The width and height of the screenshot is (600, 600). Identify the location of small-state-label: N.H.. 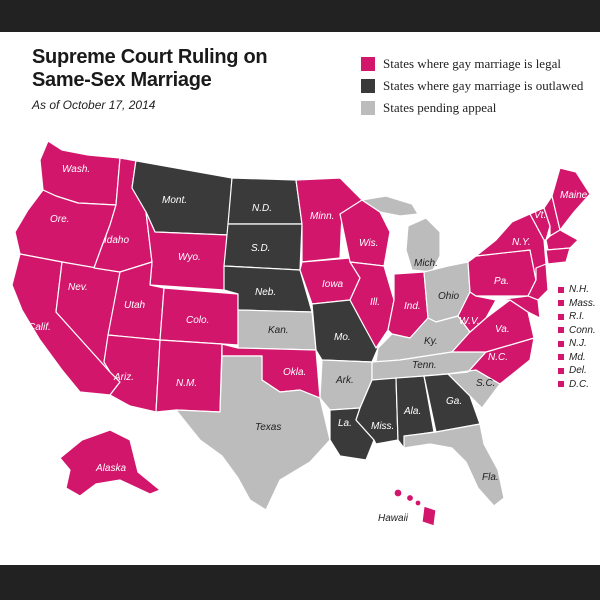
(579, 290).